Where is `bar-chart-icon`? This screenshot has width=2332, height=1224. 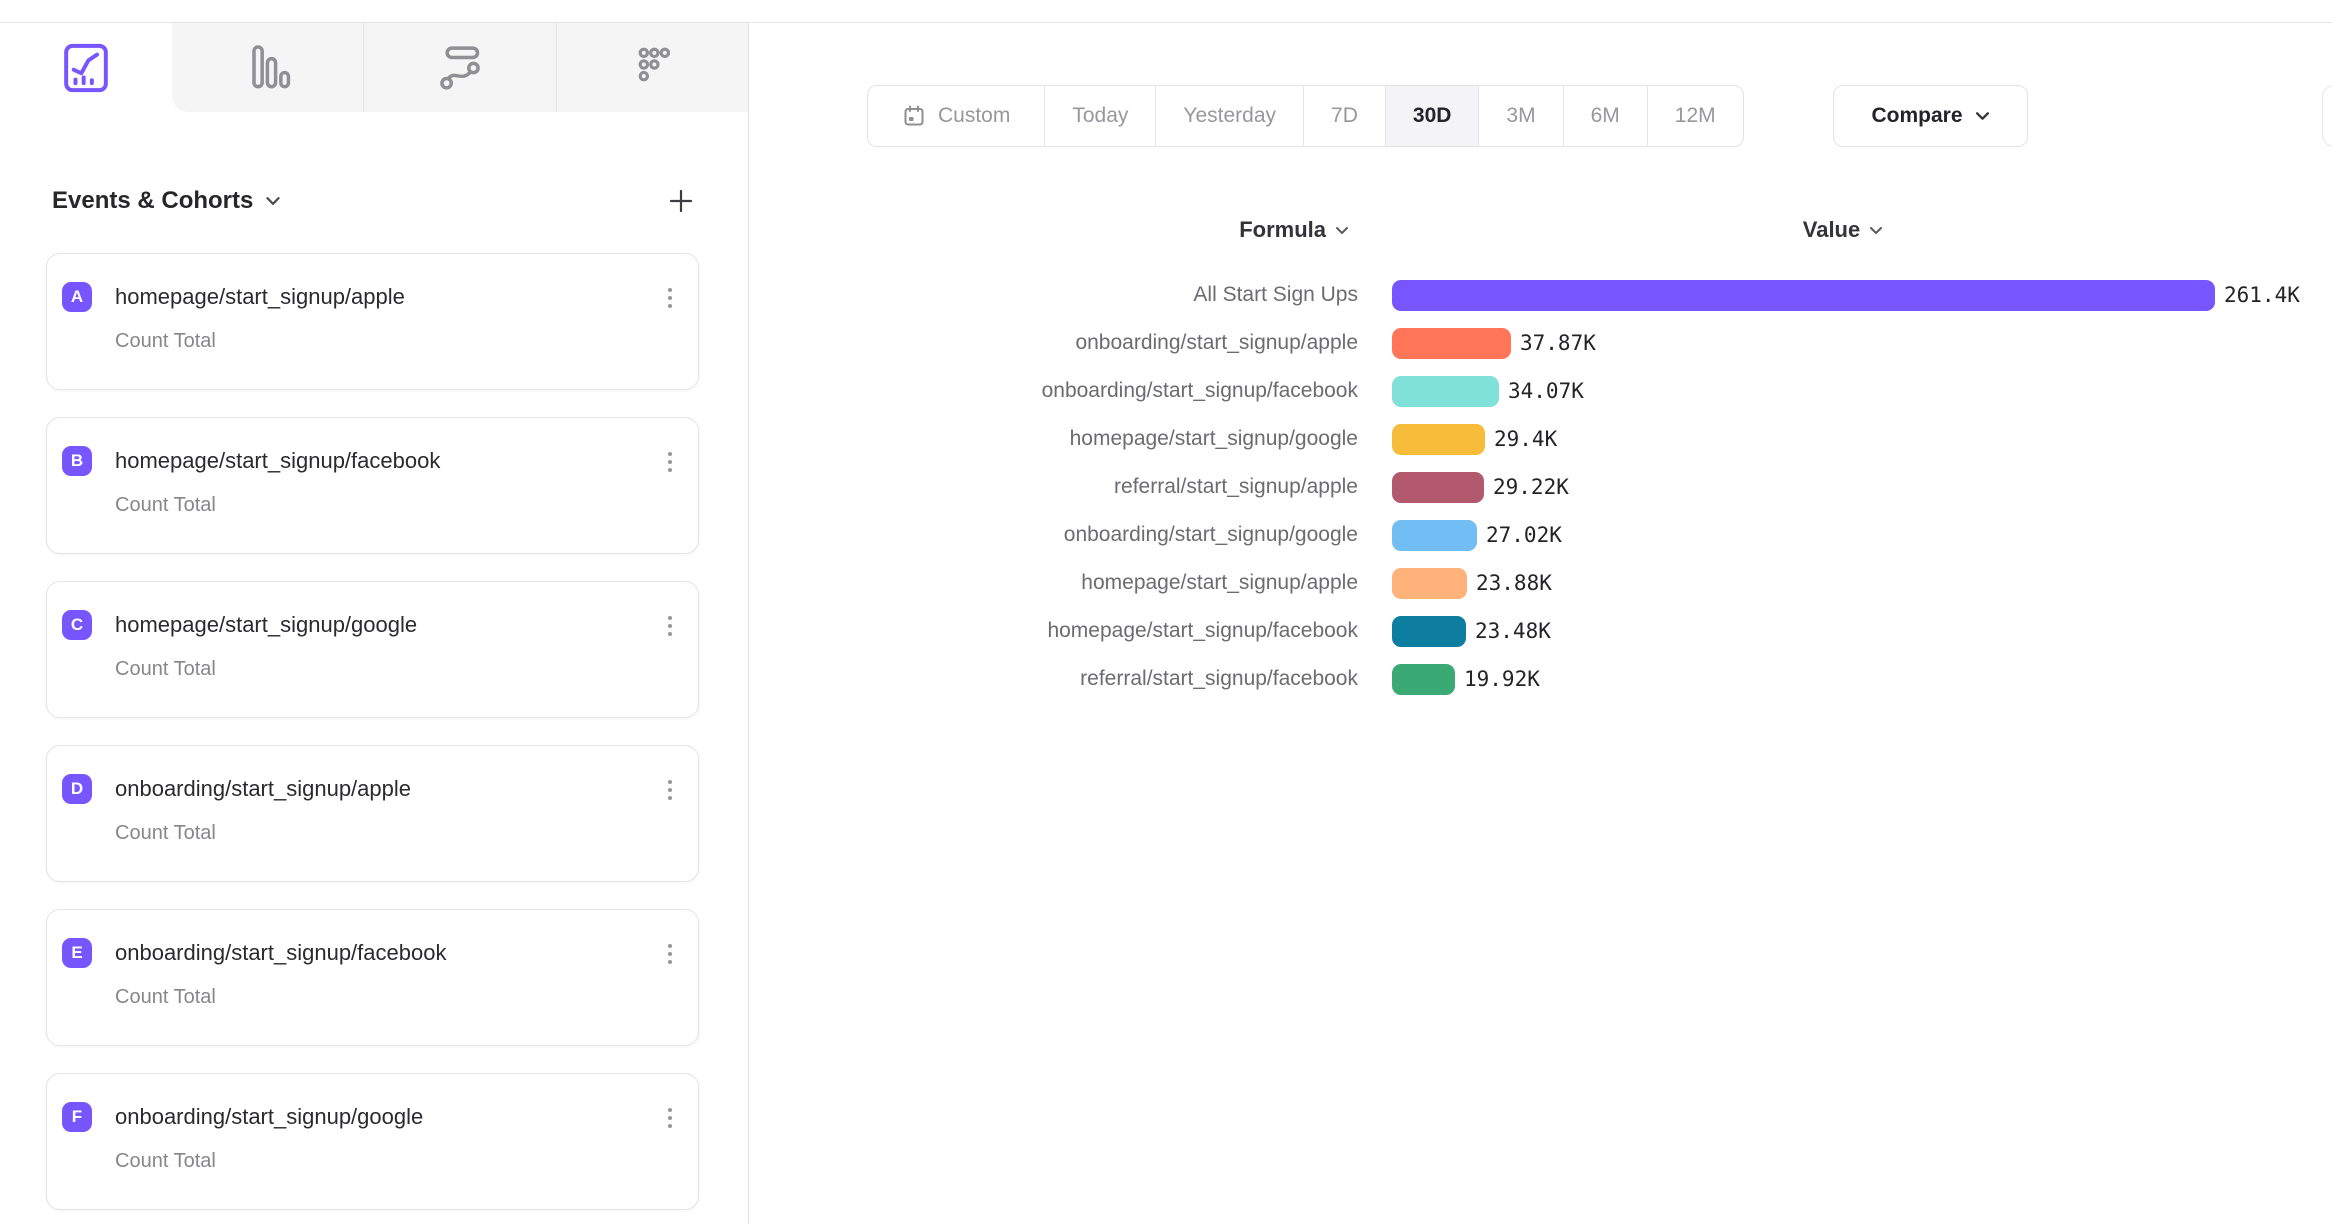
bar-chart-icon is located at coordinates (268, 68).